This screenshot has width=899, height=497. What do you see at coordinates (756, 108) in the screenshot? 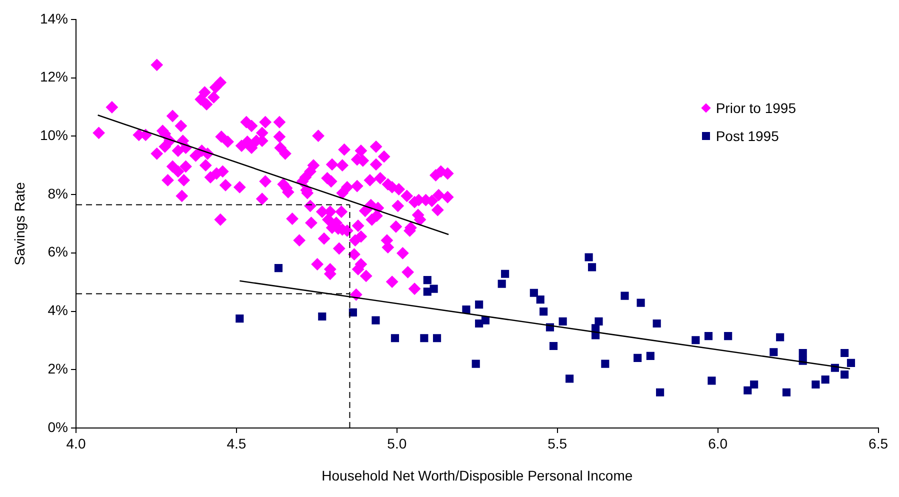
I see `legend-label: Prior to 1995` at bounding box center [756, 108].